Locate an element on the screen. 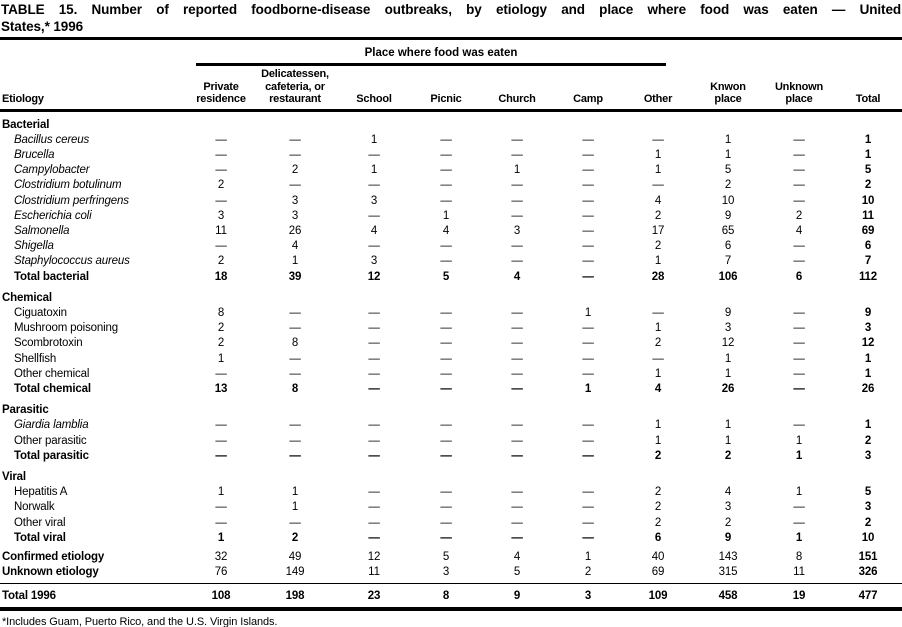 The height and width of the screenshot is (627, 902). value-cell: 69 is located at coordinates (658, 572).